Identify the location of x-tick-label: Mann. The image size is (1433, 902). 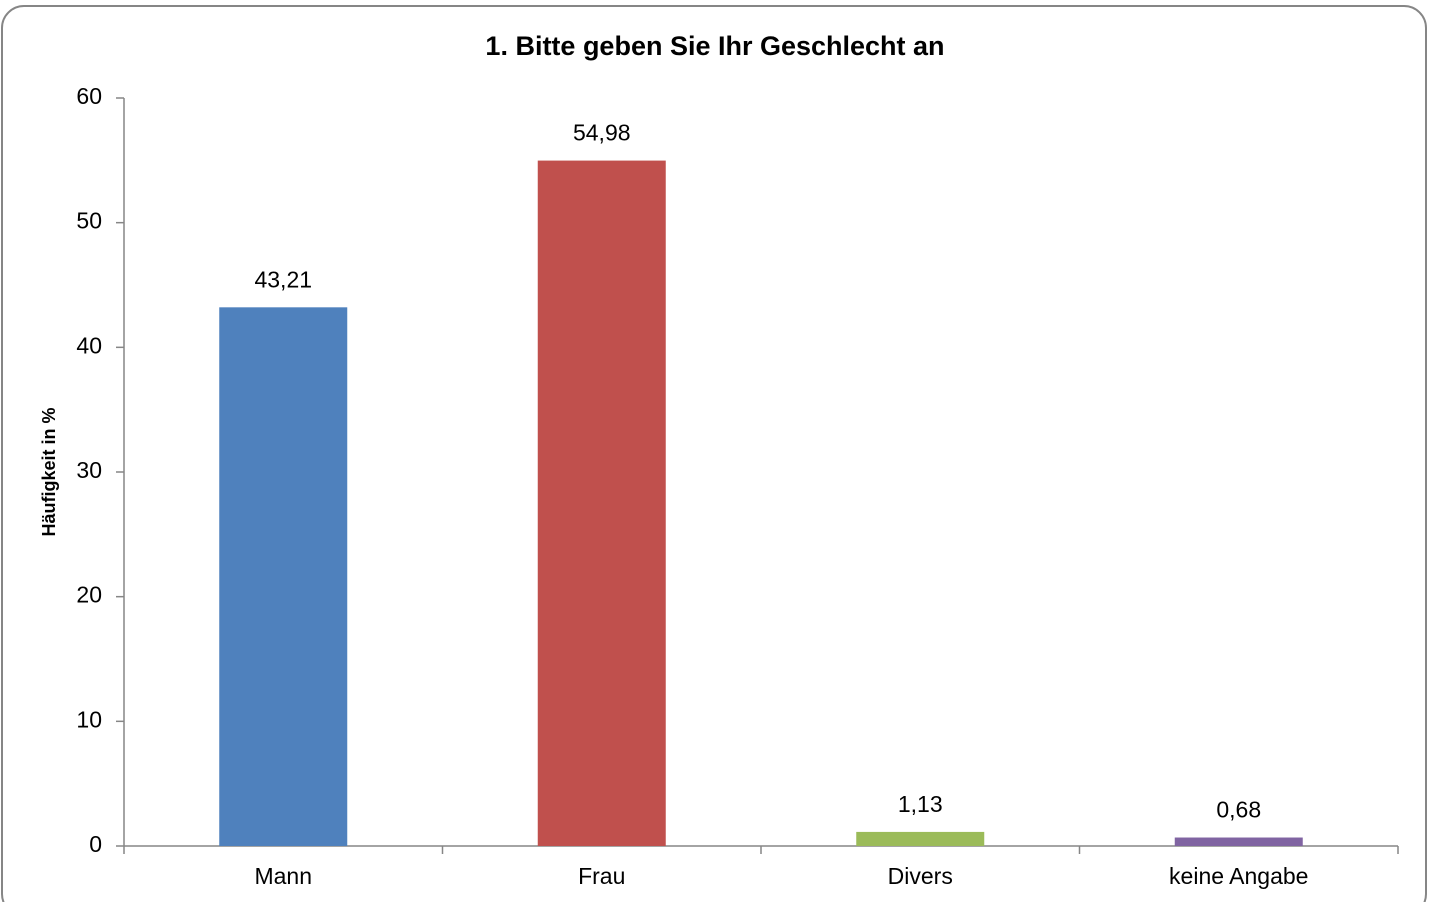
(283, 876).